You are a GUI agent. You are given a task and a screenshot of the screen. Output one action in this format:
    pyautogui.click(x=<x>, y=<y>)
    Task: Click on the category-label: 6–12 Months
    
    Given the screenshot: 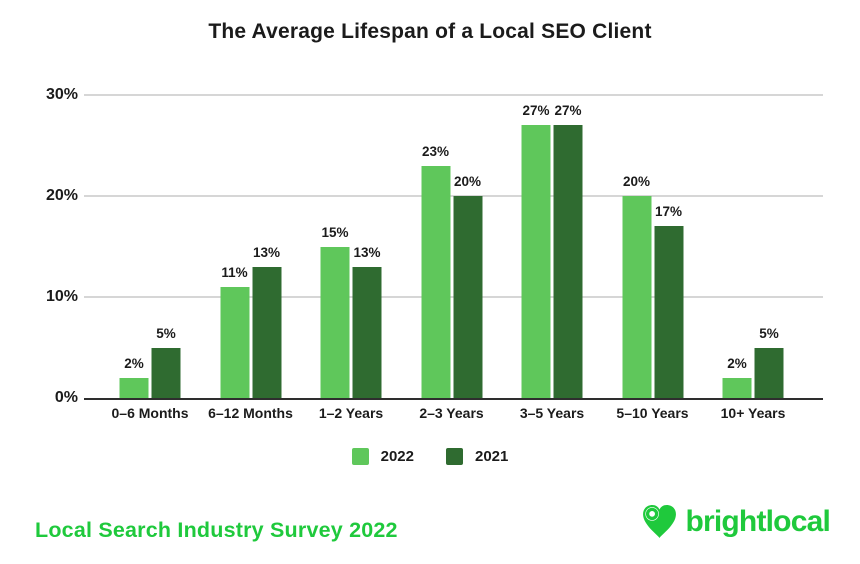 What is the action you would take?
    pyautogui.click(x=250, y=413)
    